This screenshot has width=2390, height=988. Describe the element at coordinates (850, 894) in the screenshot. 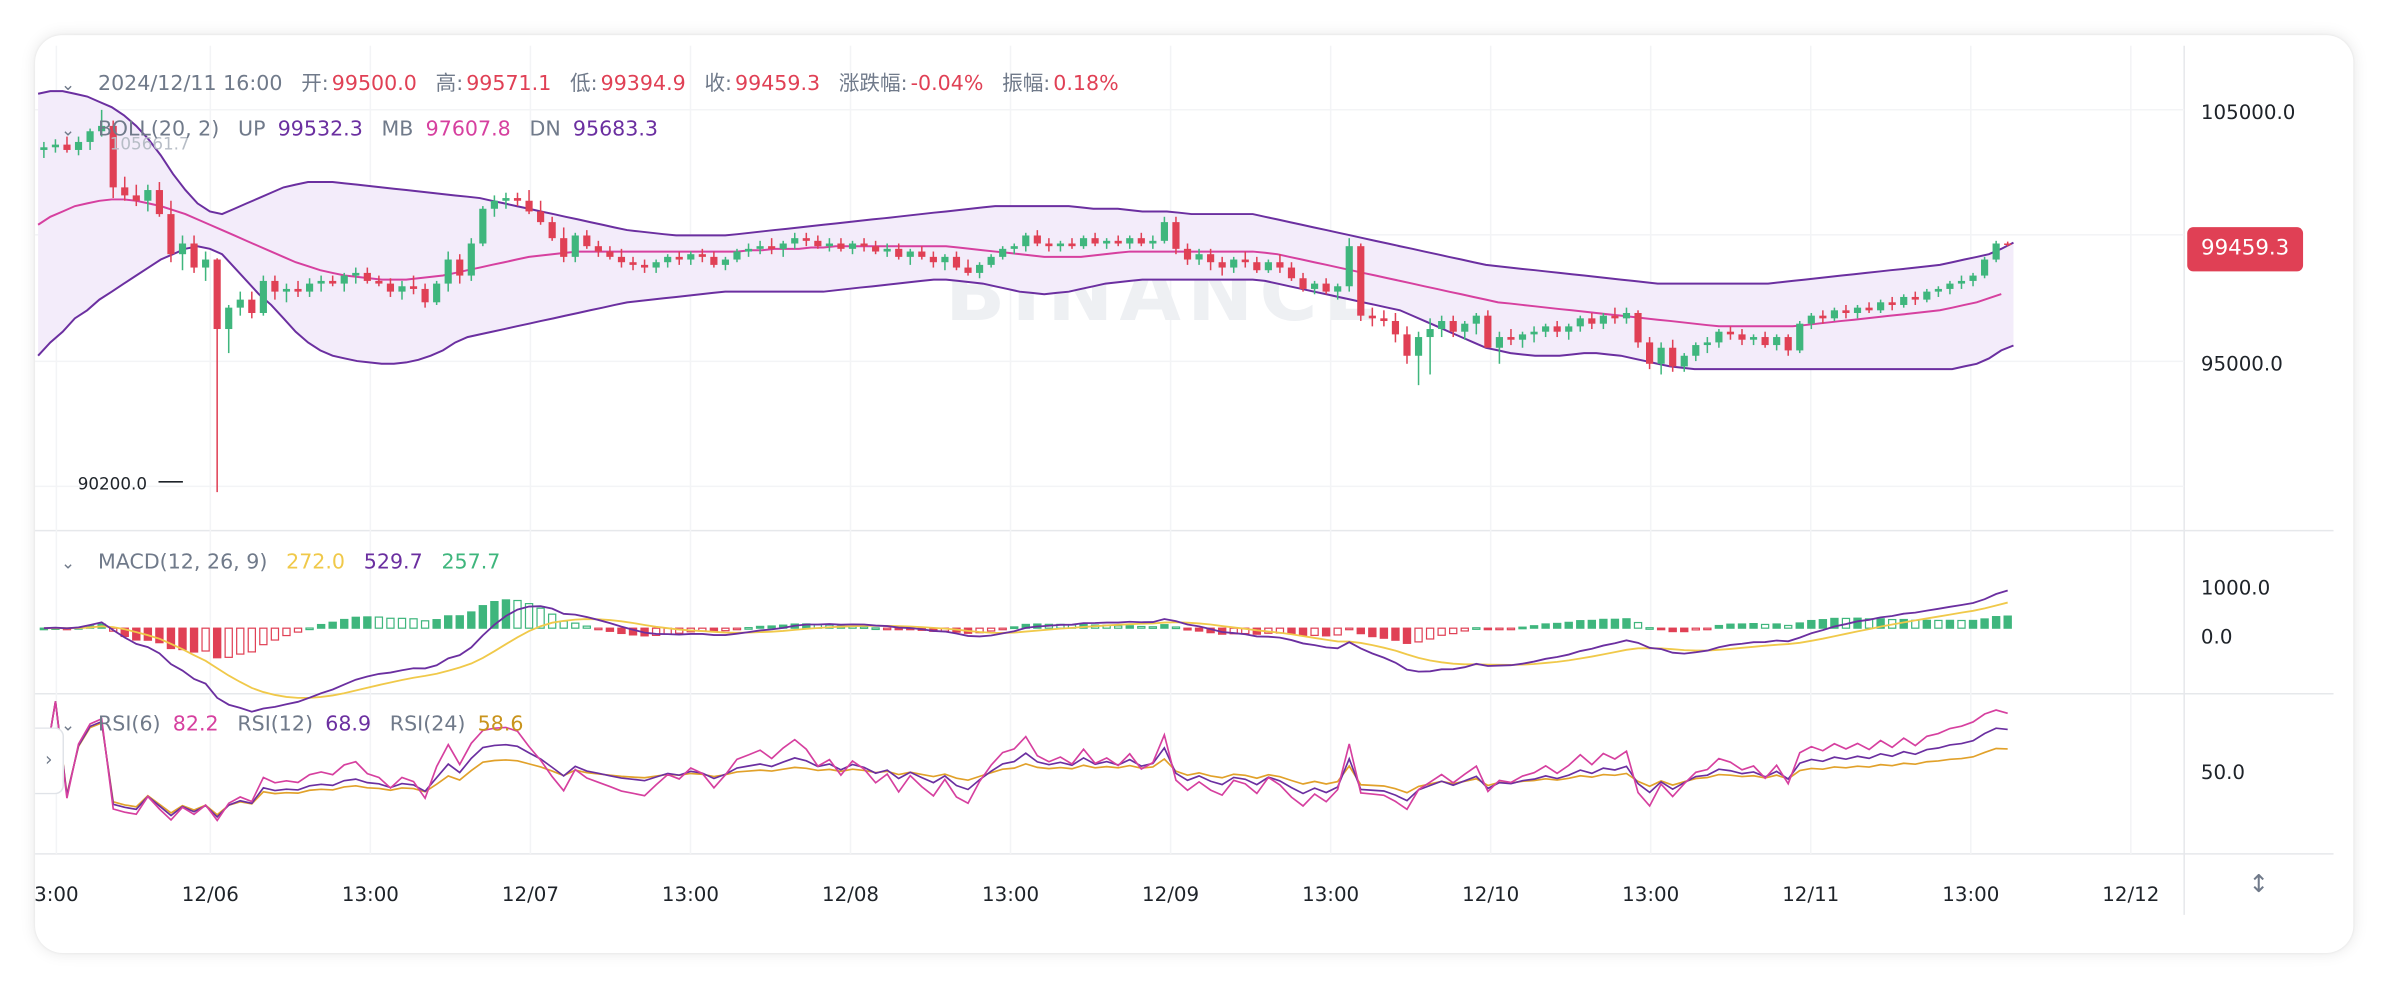

I see `time-axis-label: 12/08` at that location.